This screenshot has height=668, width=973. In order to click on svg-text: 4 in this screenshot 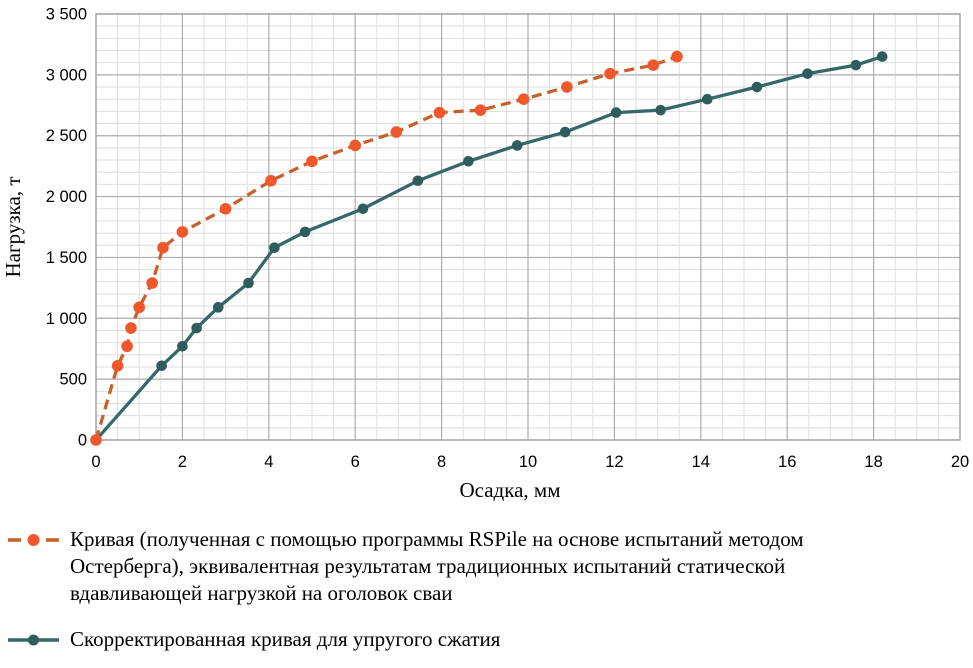, I will do `click(268, 462)`.